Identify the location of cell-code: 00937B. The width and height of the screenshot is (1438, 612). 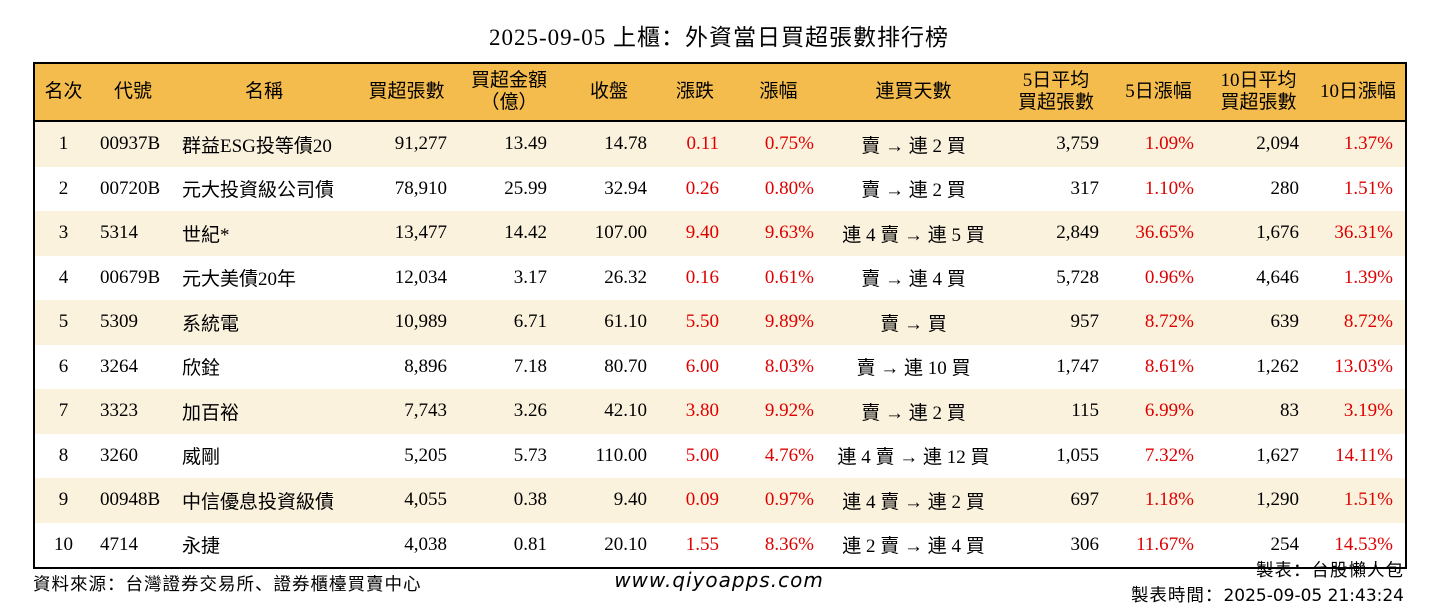
(130, 144).